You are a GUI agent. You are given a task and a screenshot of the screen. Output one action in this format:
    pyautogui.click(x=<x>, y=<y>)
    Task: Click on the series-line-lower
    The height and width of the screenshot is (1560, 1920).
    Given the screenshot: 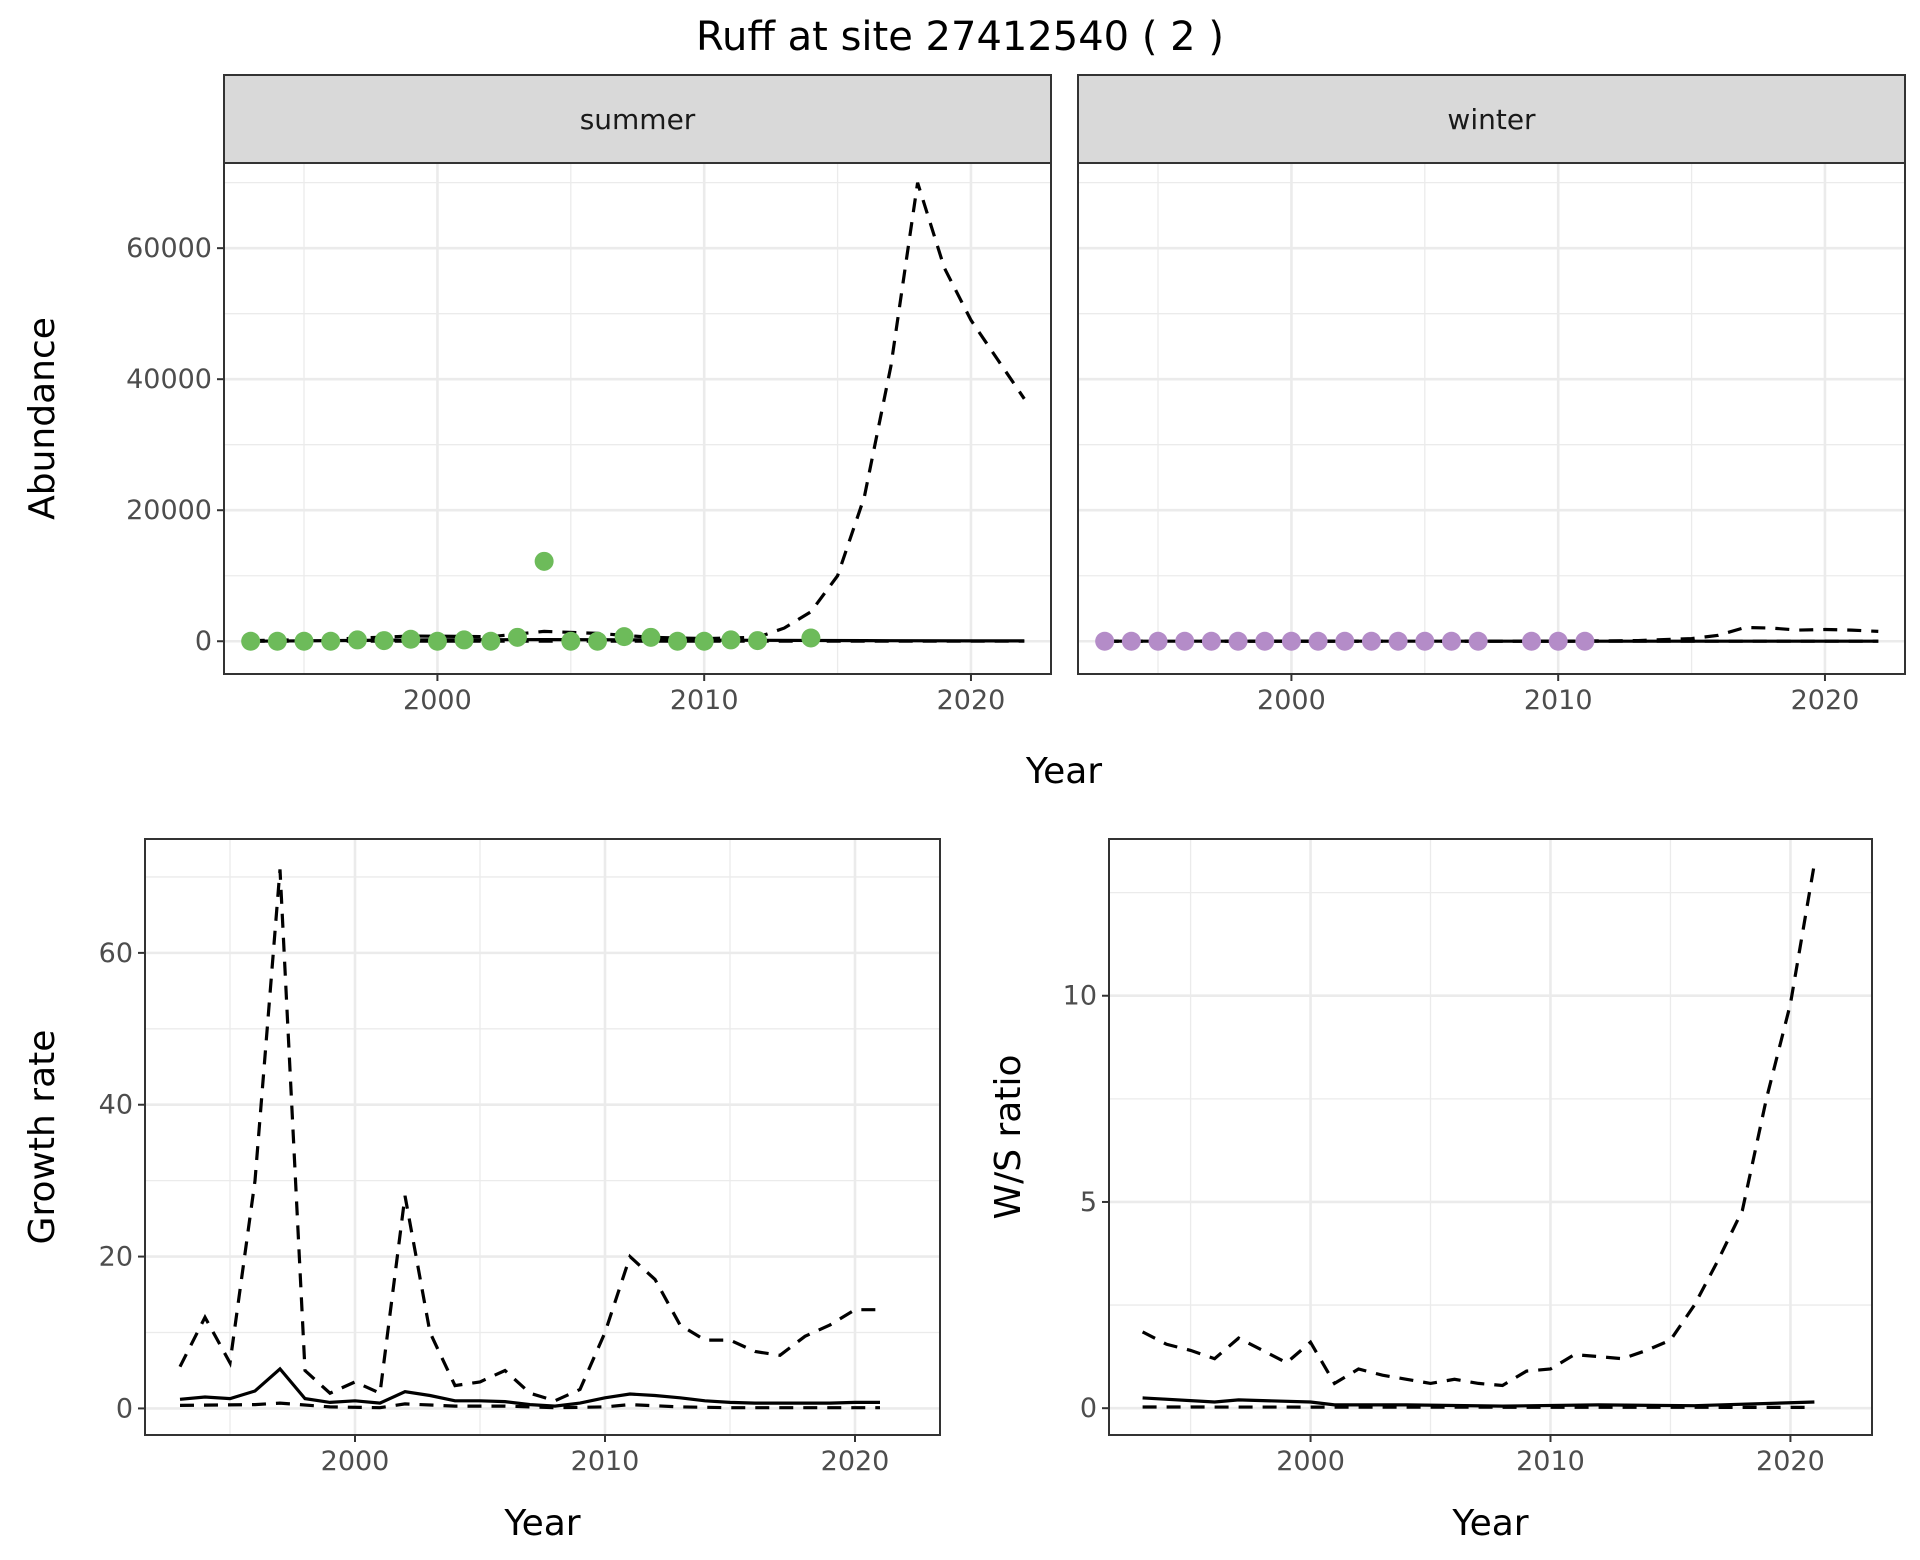 What is the action you would take?
    pyautogui.click(x=529, y=1405)
    